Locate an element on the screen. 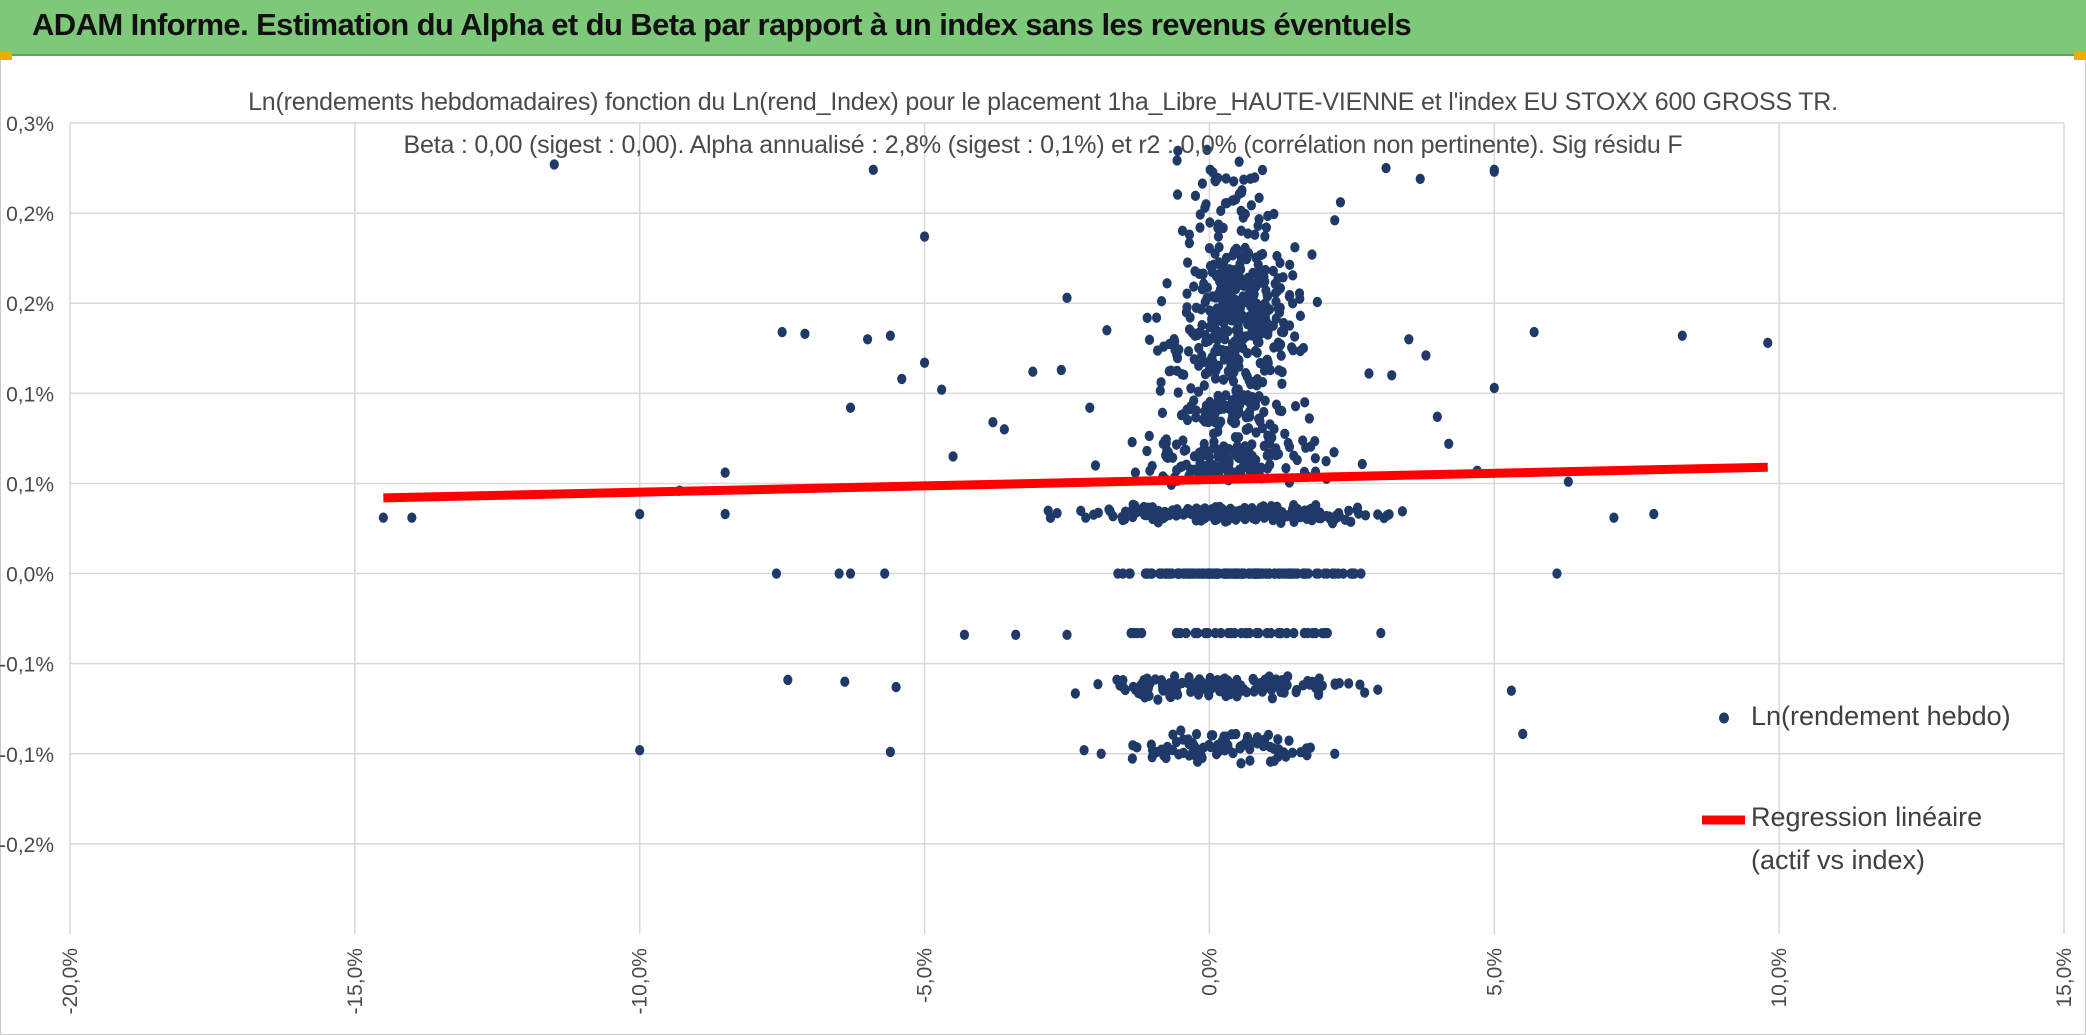  legend-label-regression-1: Regression linéaire is located at coordinates (1867, 817).